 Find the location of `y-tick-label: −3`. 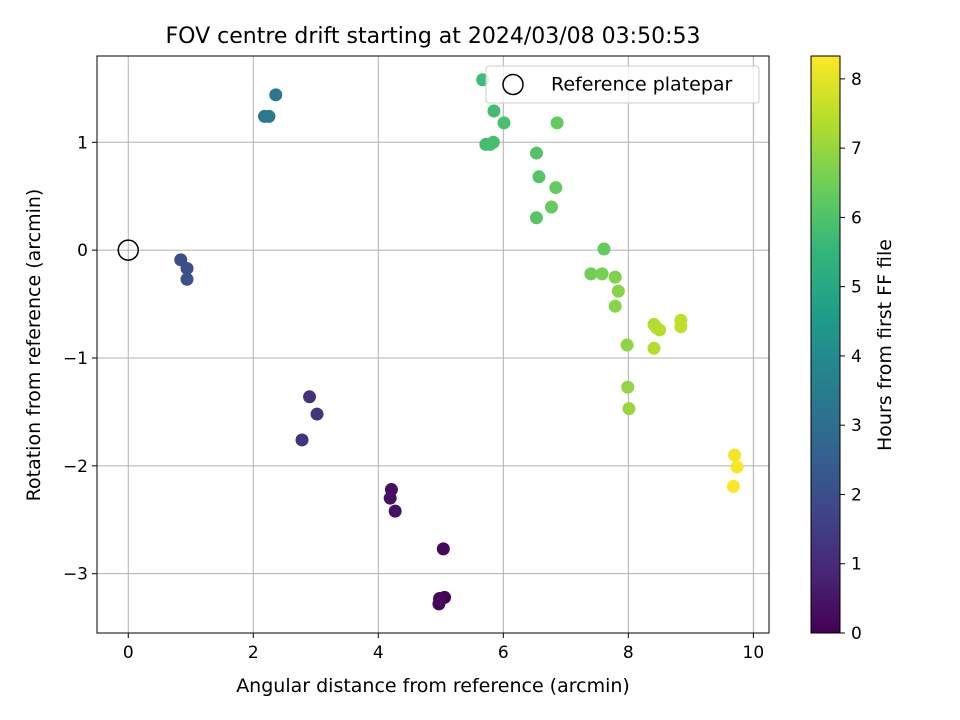

y-tick-label: −3 is located at coordinates (75, 575).